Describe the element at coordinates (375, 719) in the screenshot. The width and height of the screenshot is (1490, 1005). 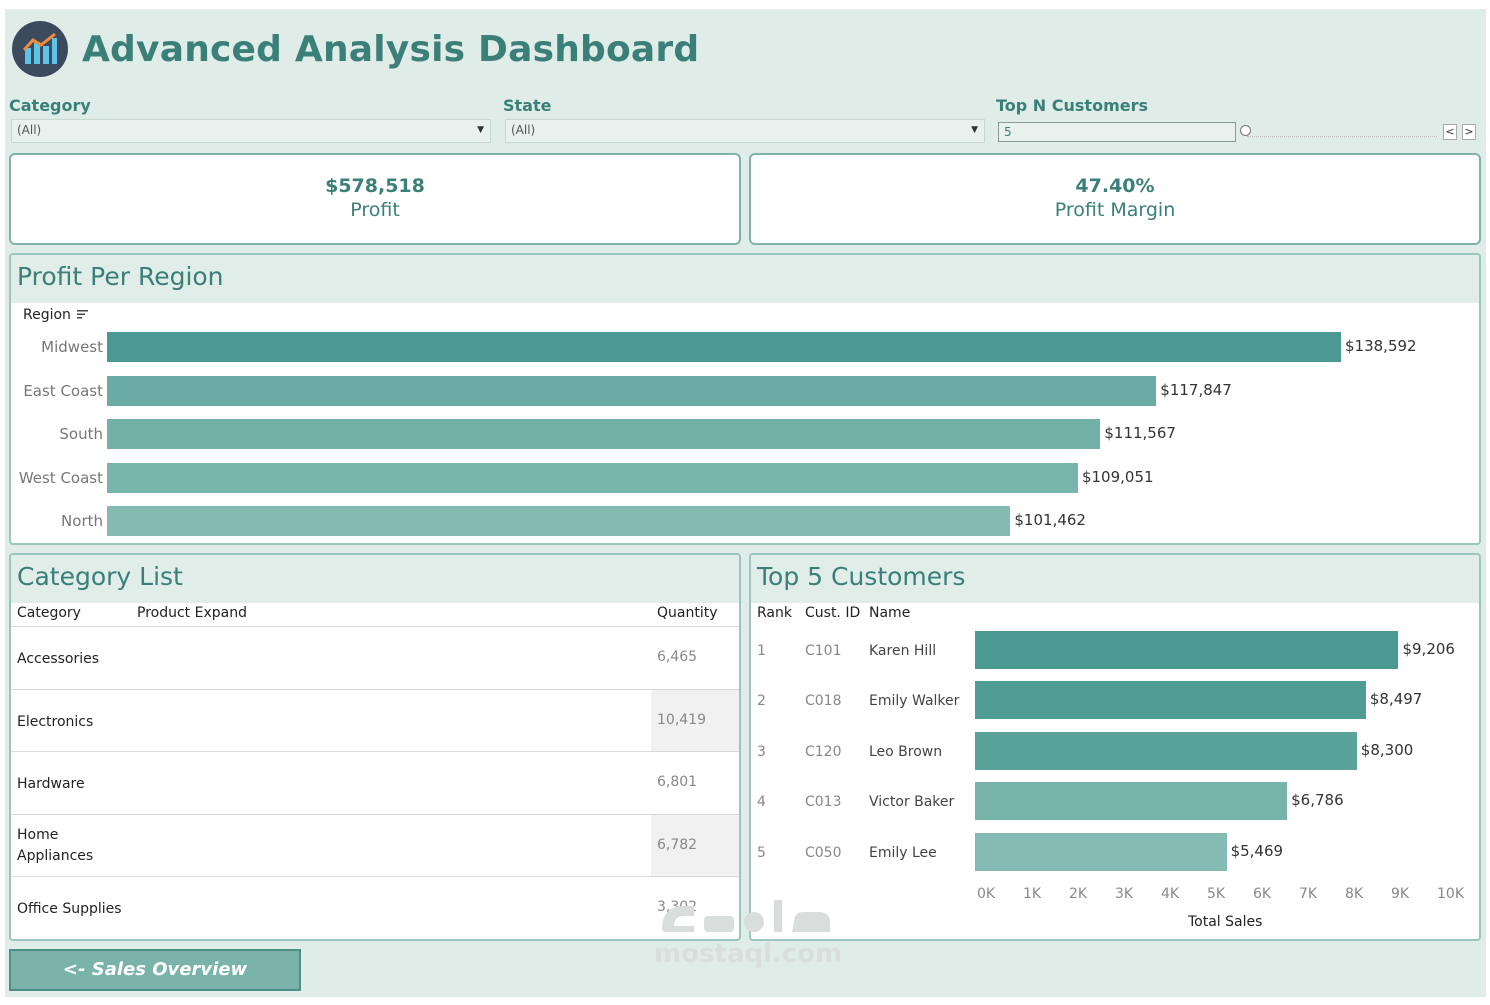
I see `table-row: Electronics 10,419` at that location.